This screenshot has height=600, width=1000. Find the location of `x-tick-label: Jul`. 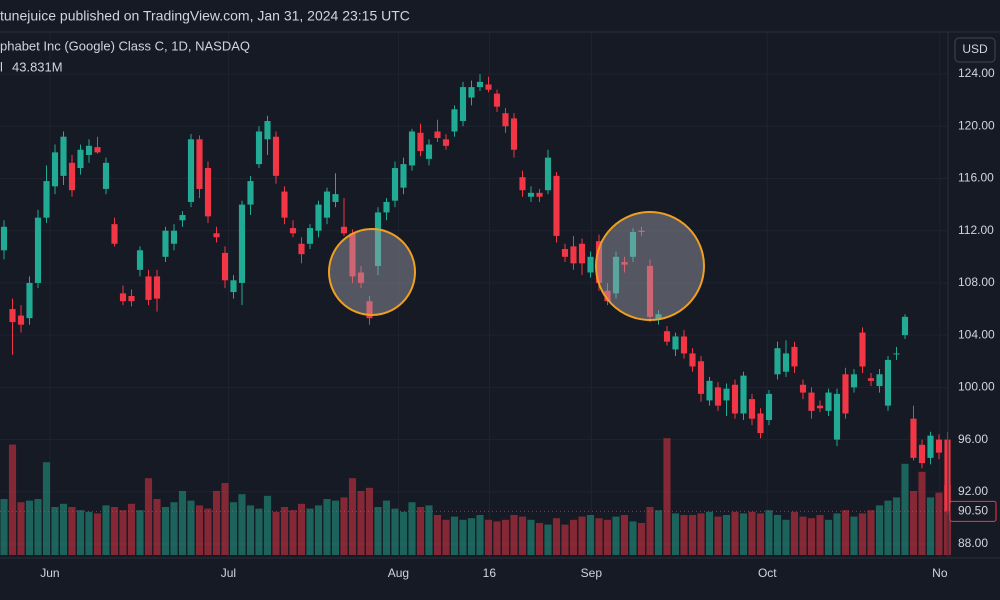

x-tick-label: Jul is located at coordinates (228, 573).